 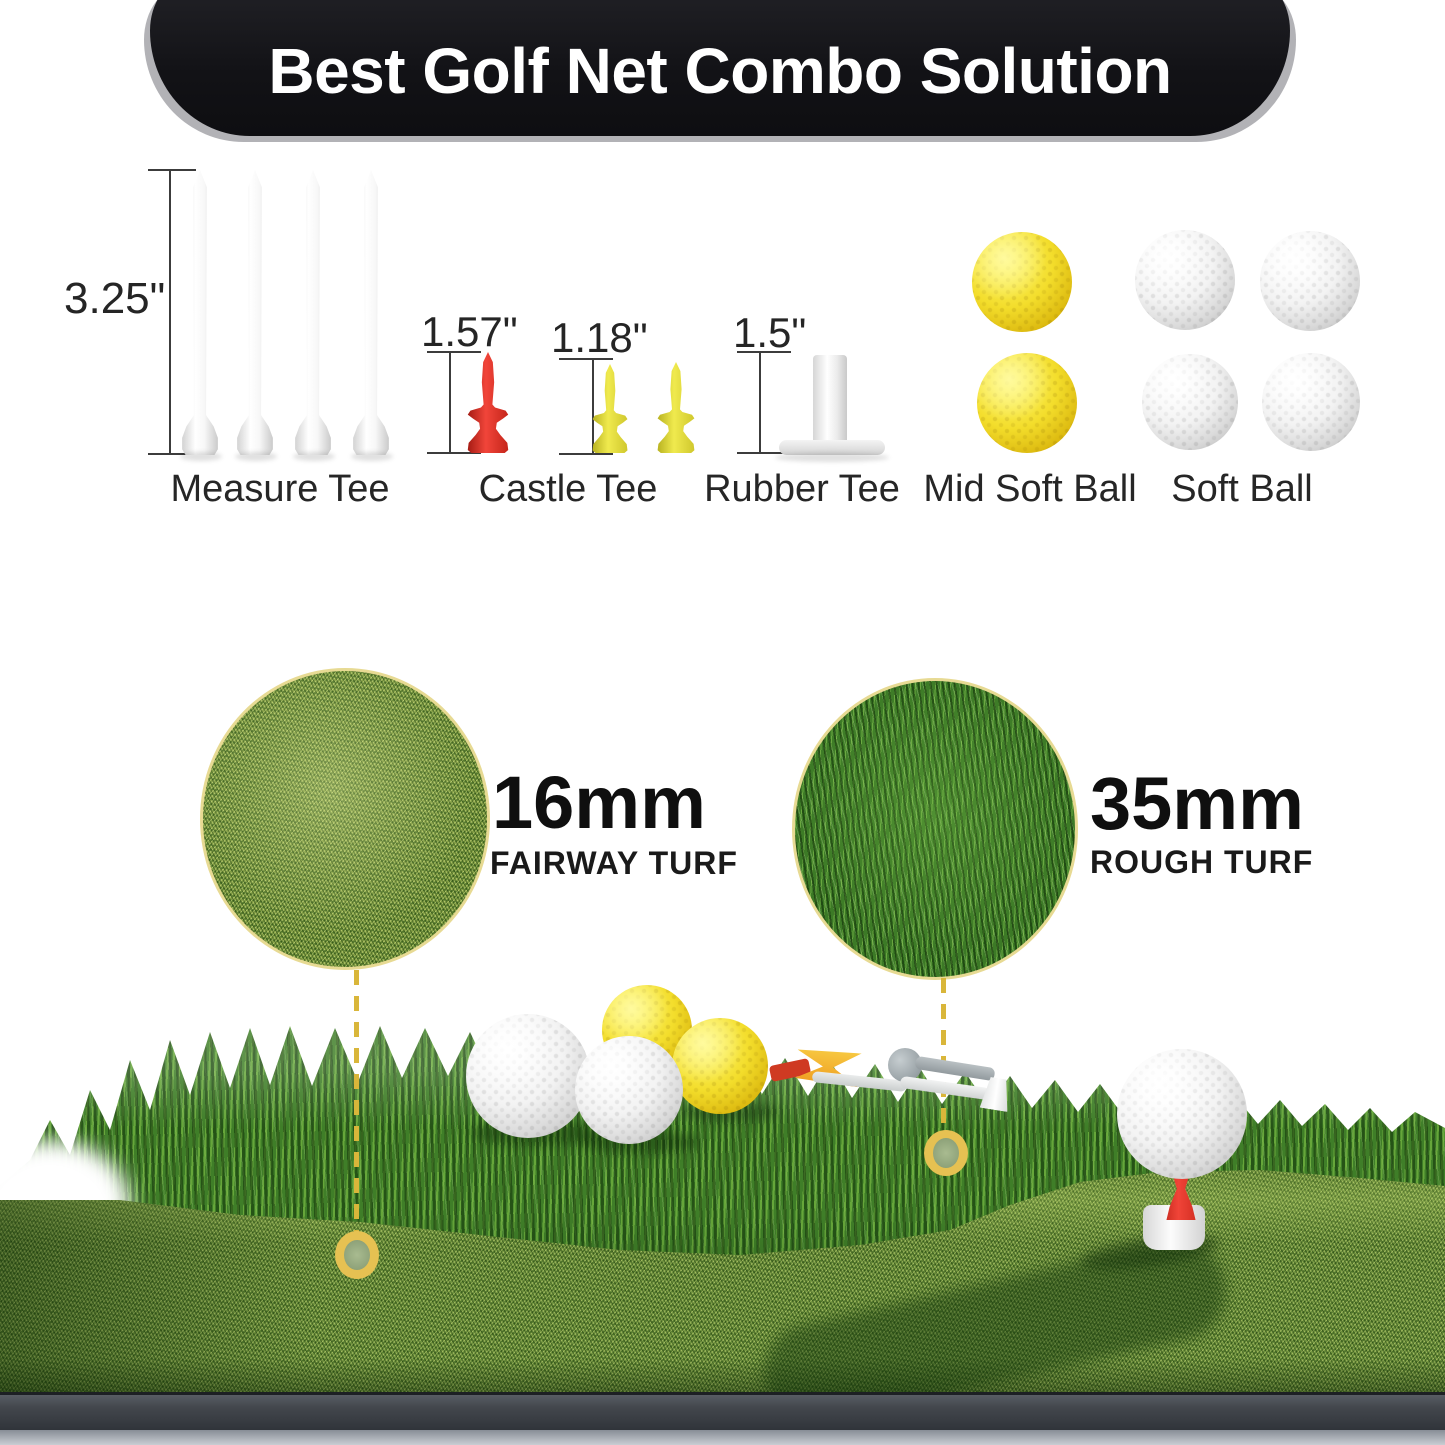 What do you see at coordinates (943, 1053) in the screenshot?
I see `rough-pointer-line` at bounding box center [943, 1053].